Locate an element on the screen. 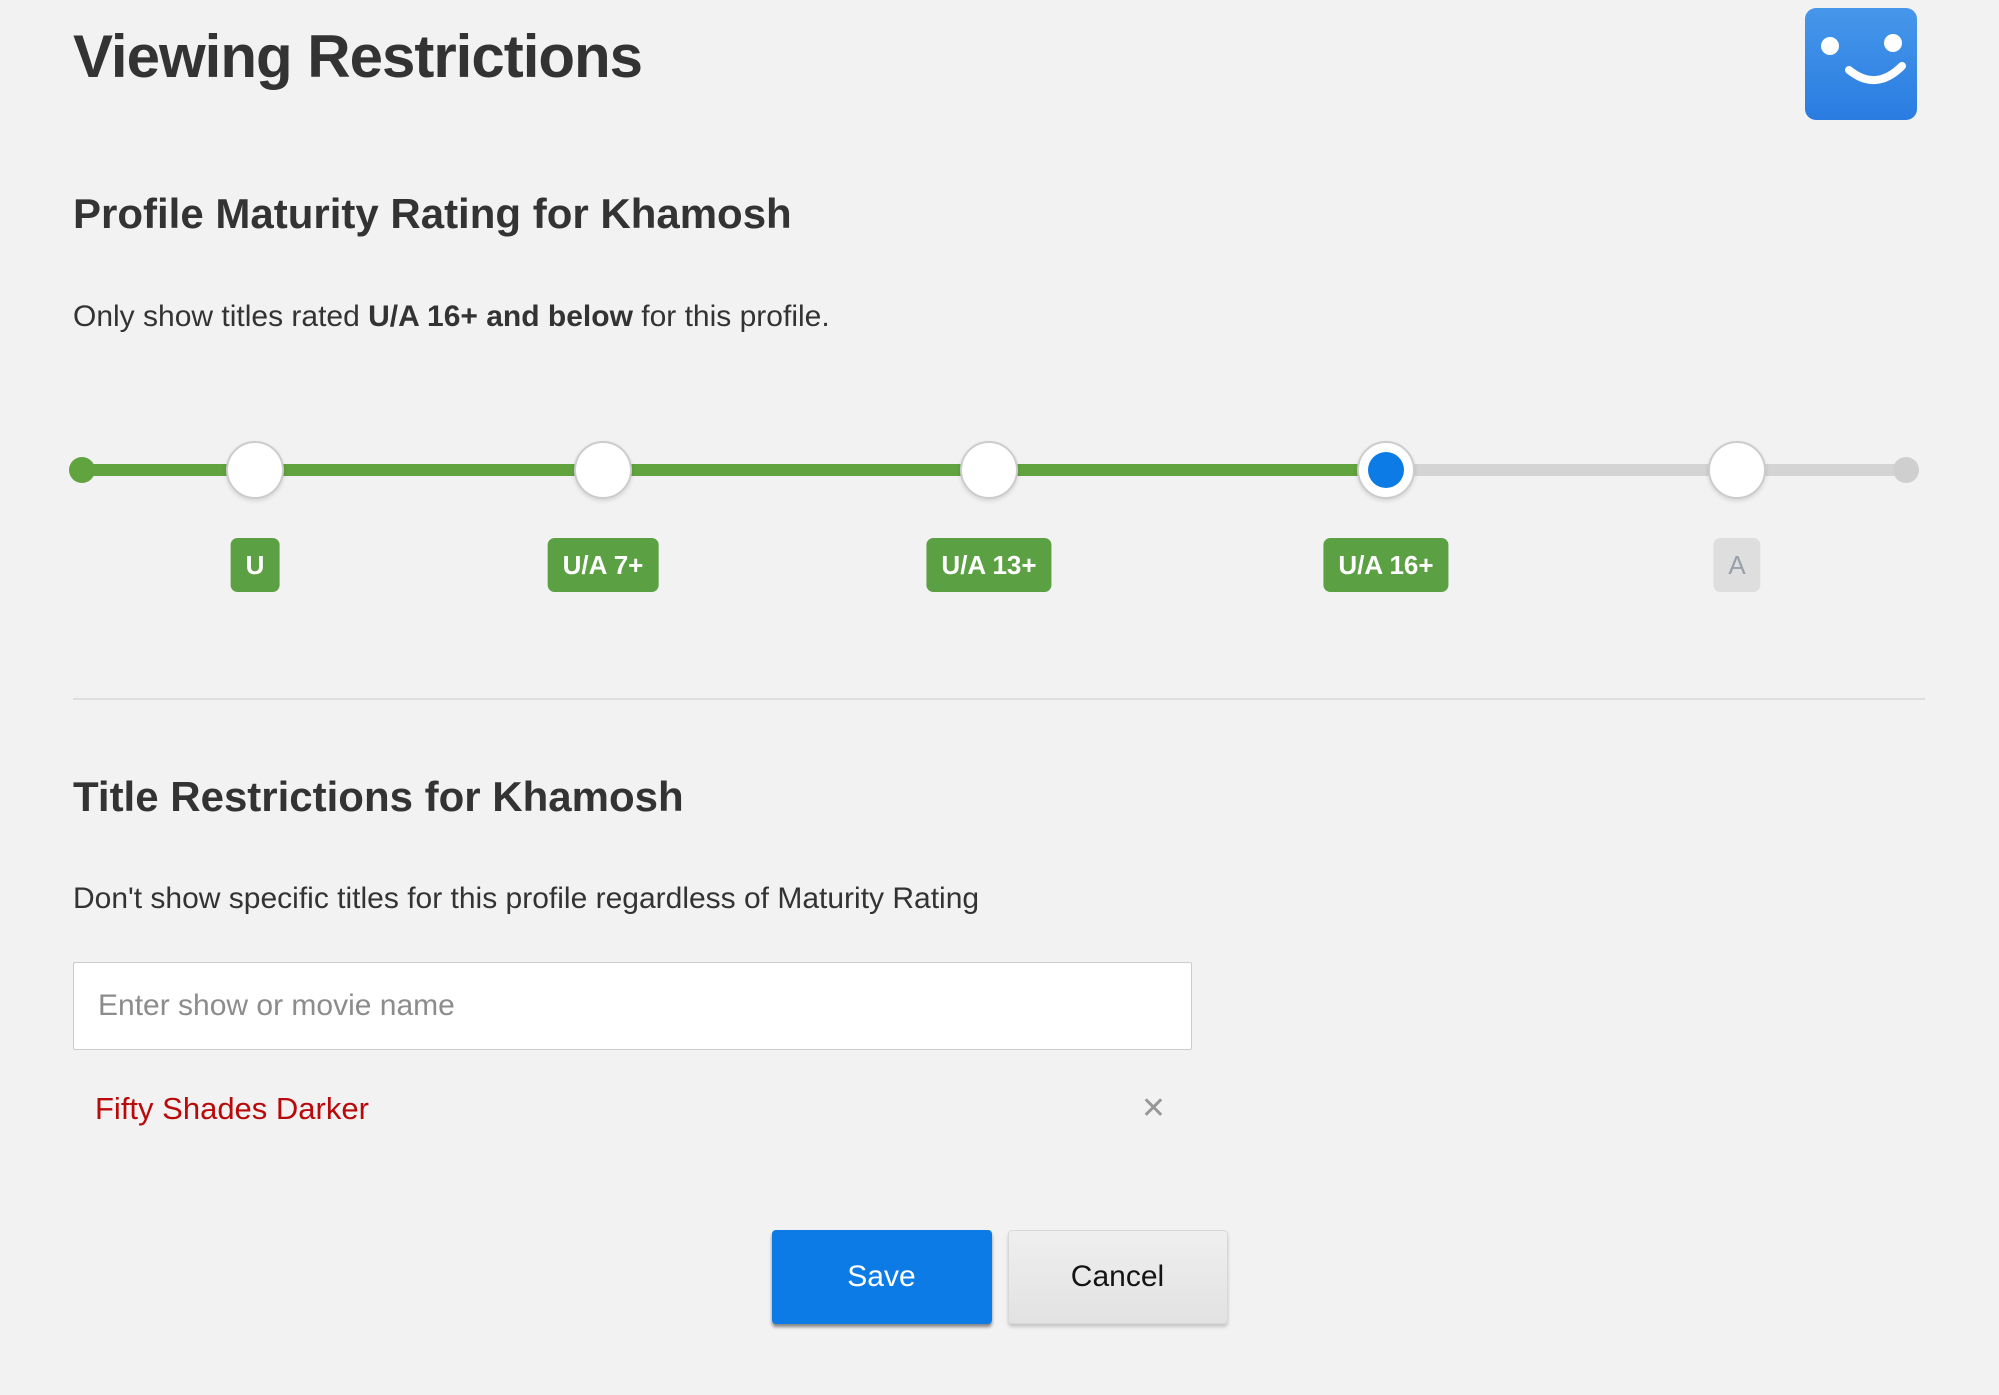  restricted-title-row: Fifty Shades Darker ✕ is located at coordinates (632, 1109).